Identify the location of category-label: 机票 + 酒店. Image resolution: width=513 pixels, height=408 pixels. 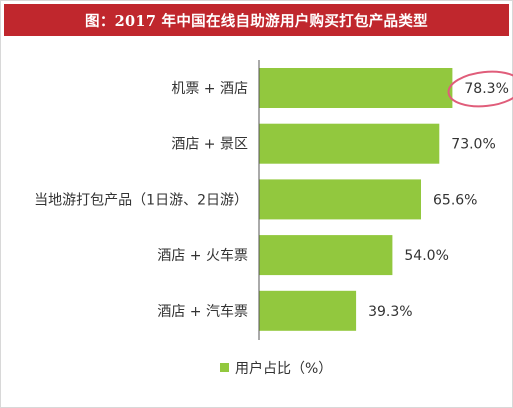
(209, 89).